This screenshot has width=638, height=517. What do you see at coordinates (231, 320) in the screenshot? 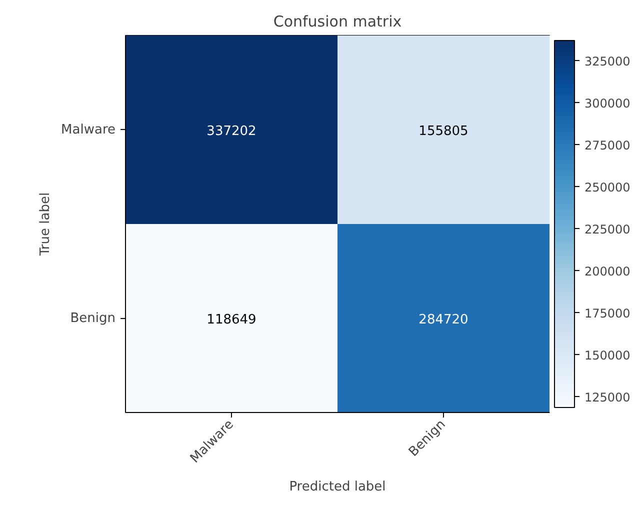
I see `data-label: 118649` at bounding box center [231, 320].